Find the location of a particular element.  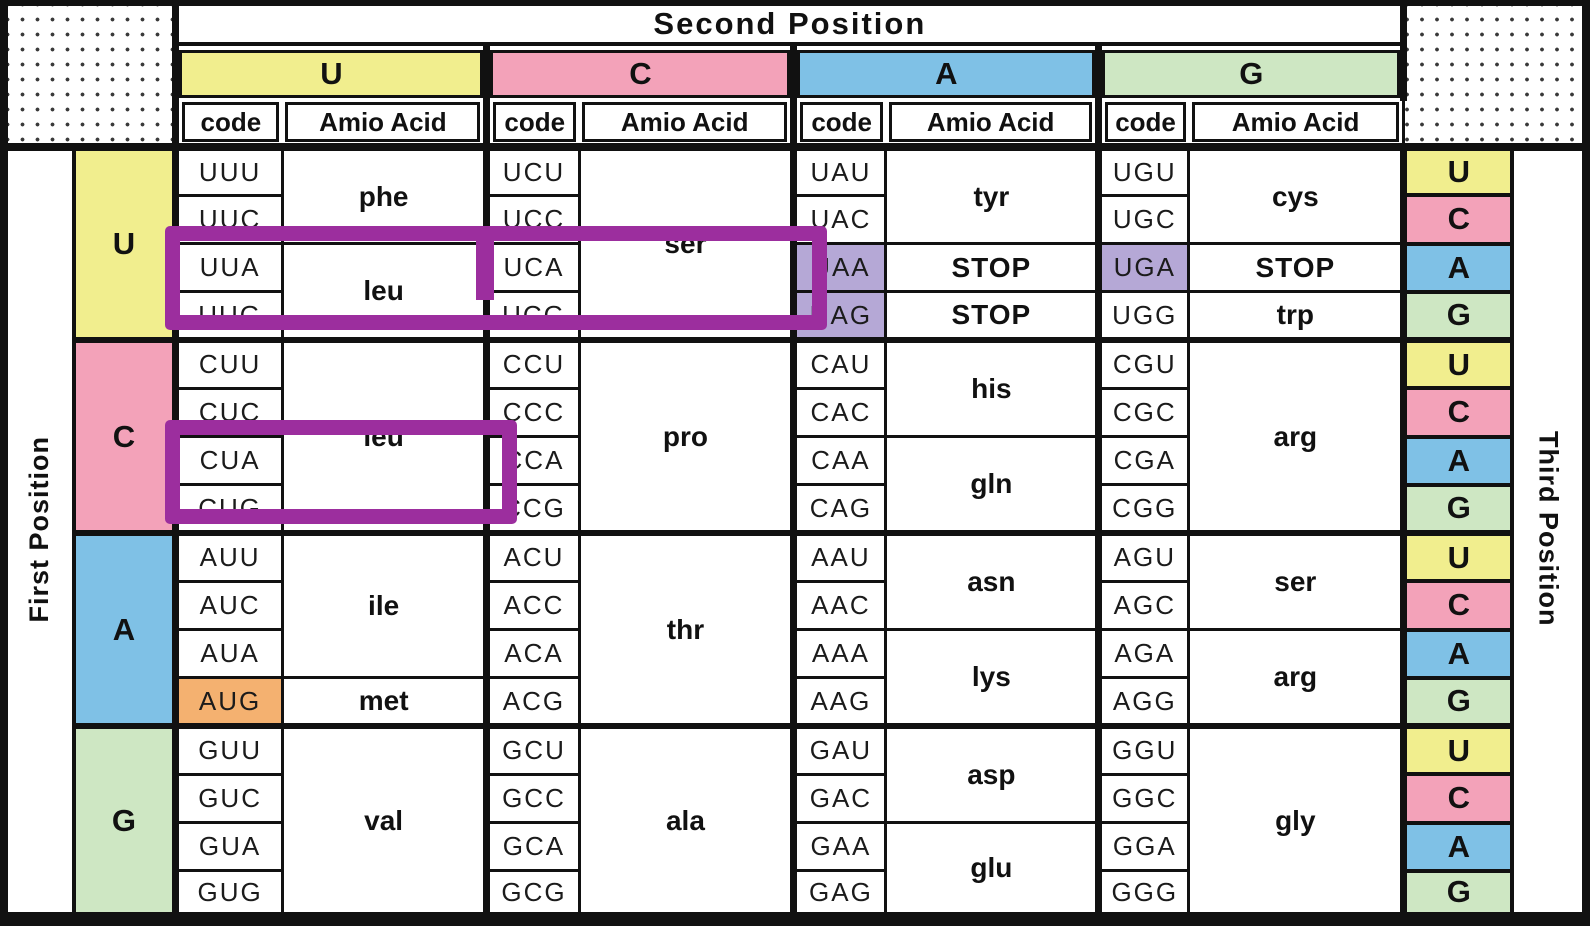

codon-cell: CAG is located at coordinates (839, 509).